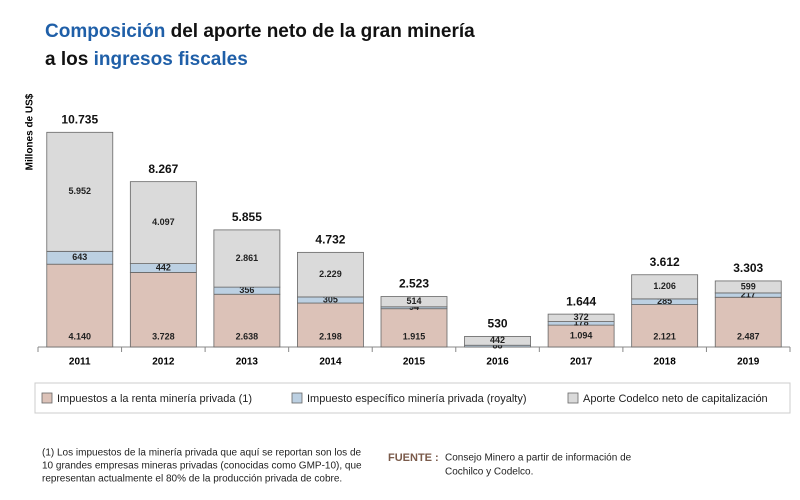  Describe the element at coordinates (79, 119) in the screenshot. I see `total-label: 10.735` at that location.